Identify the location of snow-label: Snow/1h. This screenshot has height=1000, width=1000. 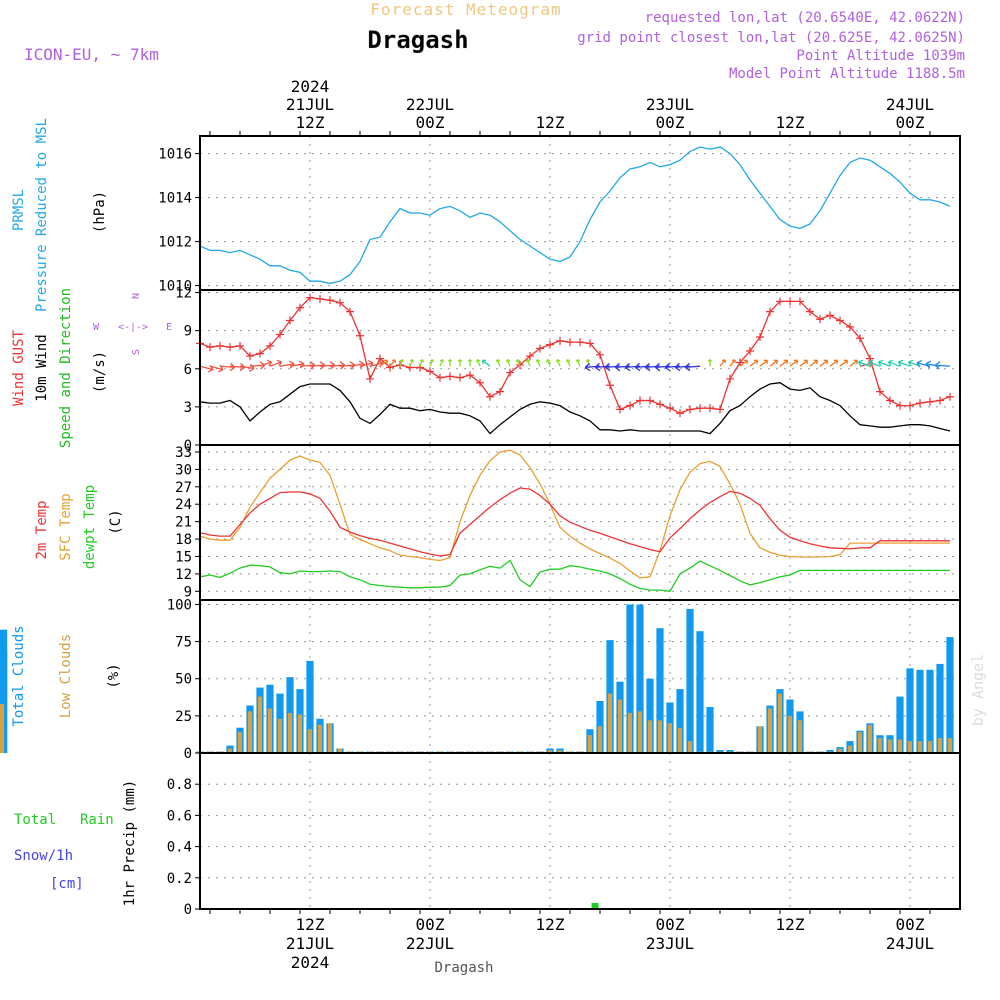
(43, 856).